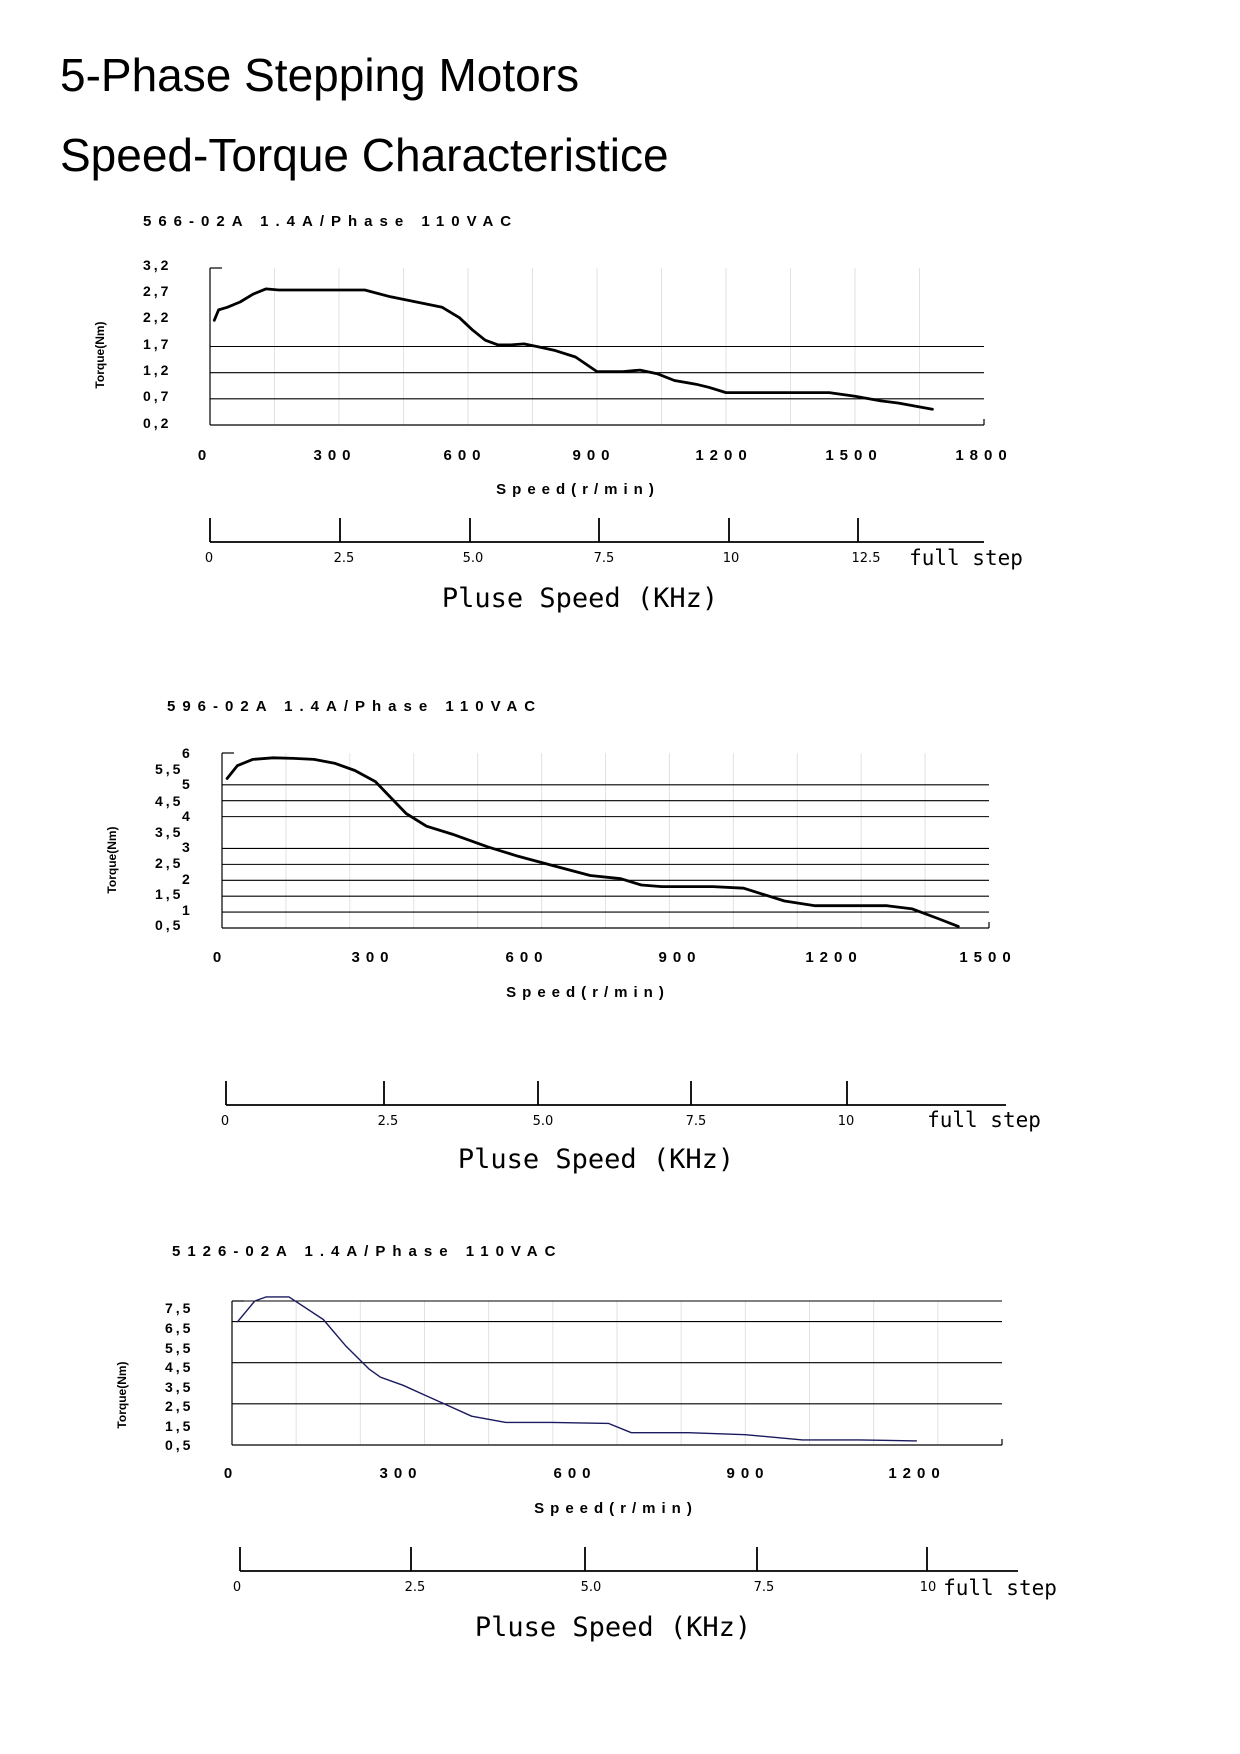  What do you see at coordinates (157, 370) in the screenshot?
I see `y-tick-label: 1,2` at bounding box center [157, 370].